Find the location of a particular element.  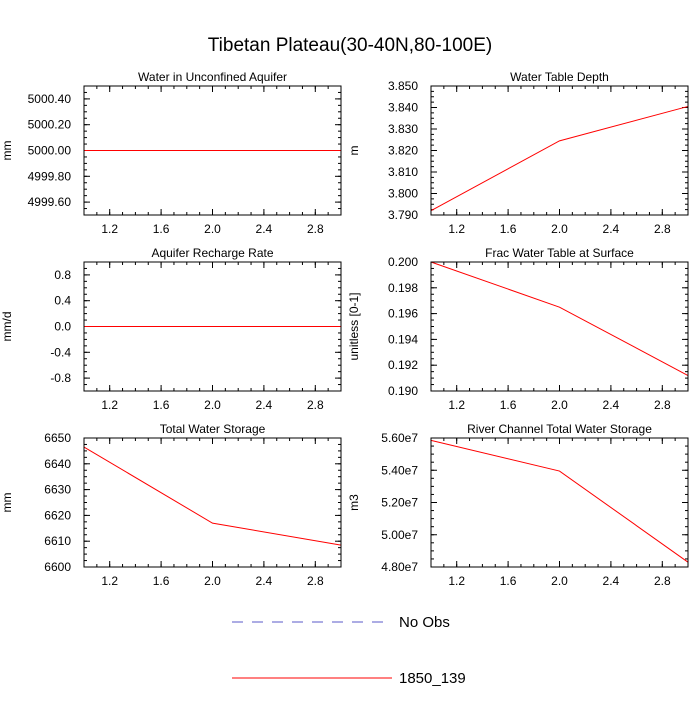

y-tick-label: 5000.40 is located at coordinates (50, 99).